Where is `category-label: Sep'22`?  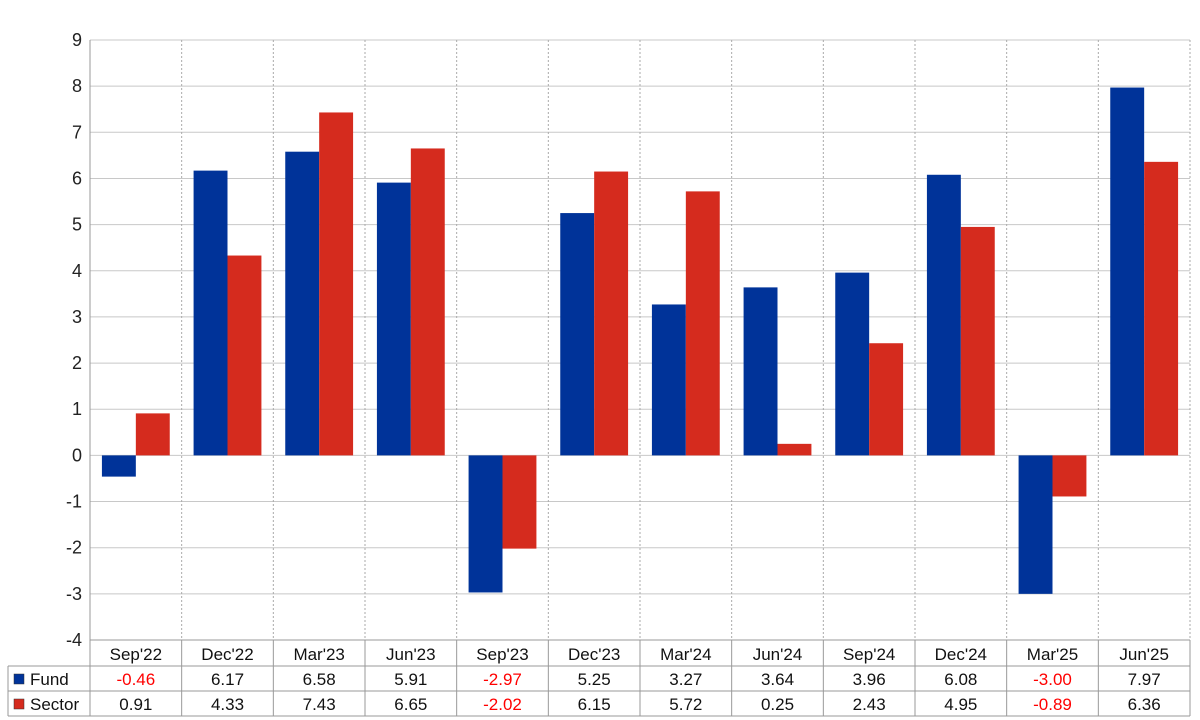
category-label: Sep'22 is located at coordinates (136, 654).